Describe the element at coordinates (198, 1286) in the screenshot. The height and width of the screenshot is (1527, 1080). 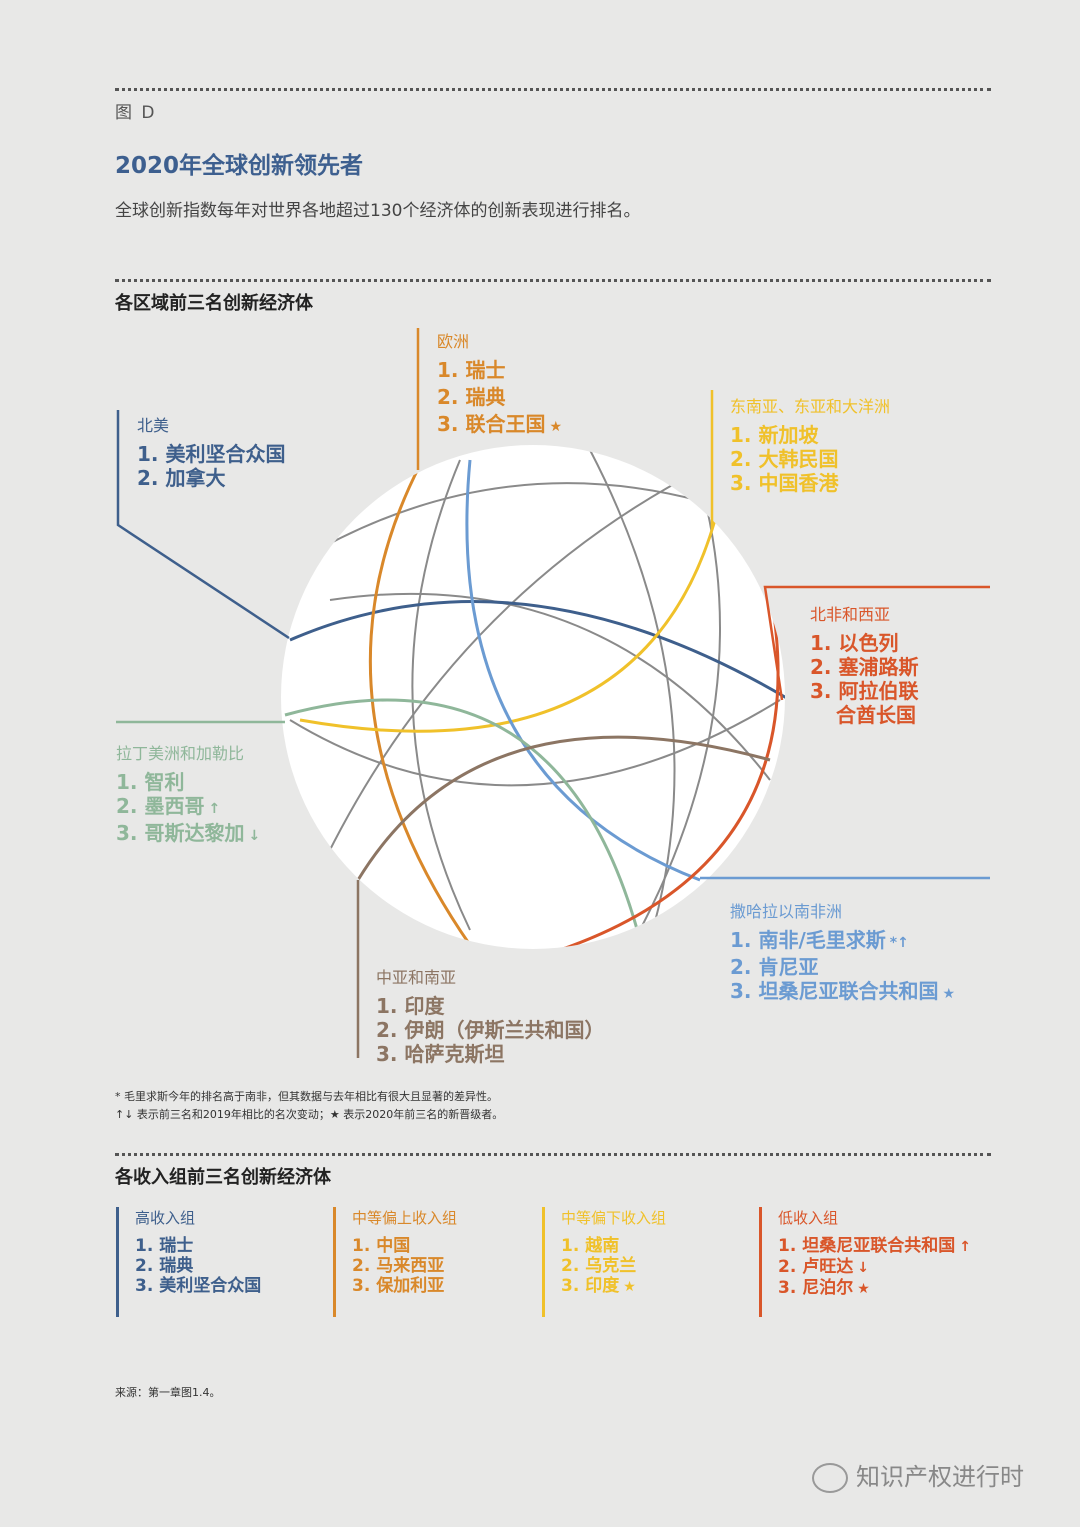
I see `list-item: 3. 美利坚合众国` at that location.